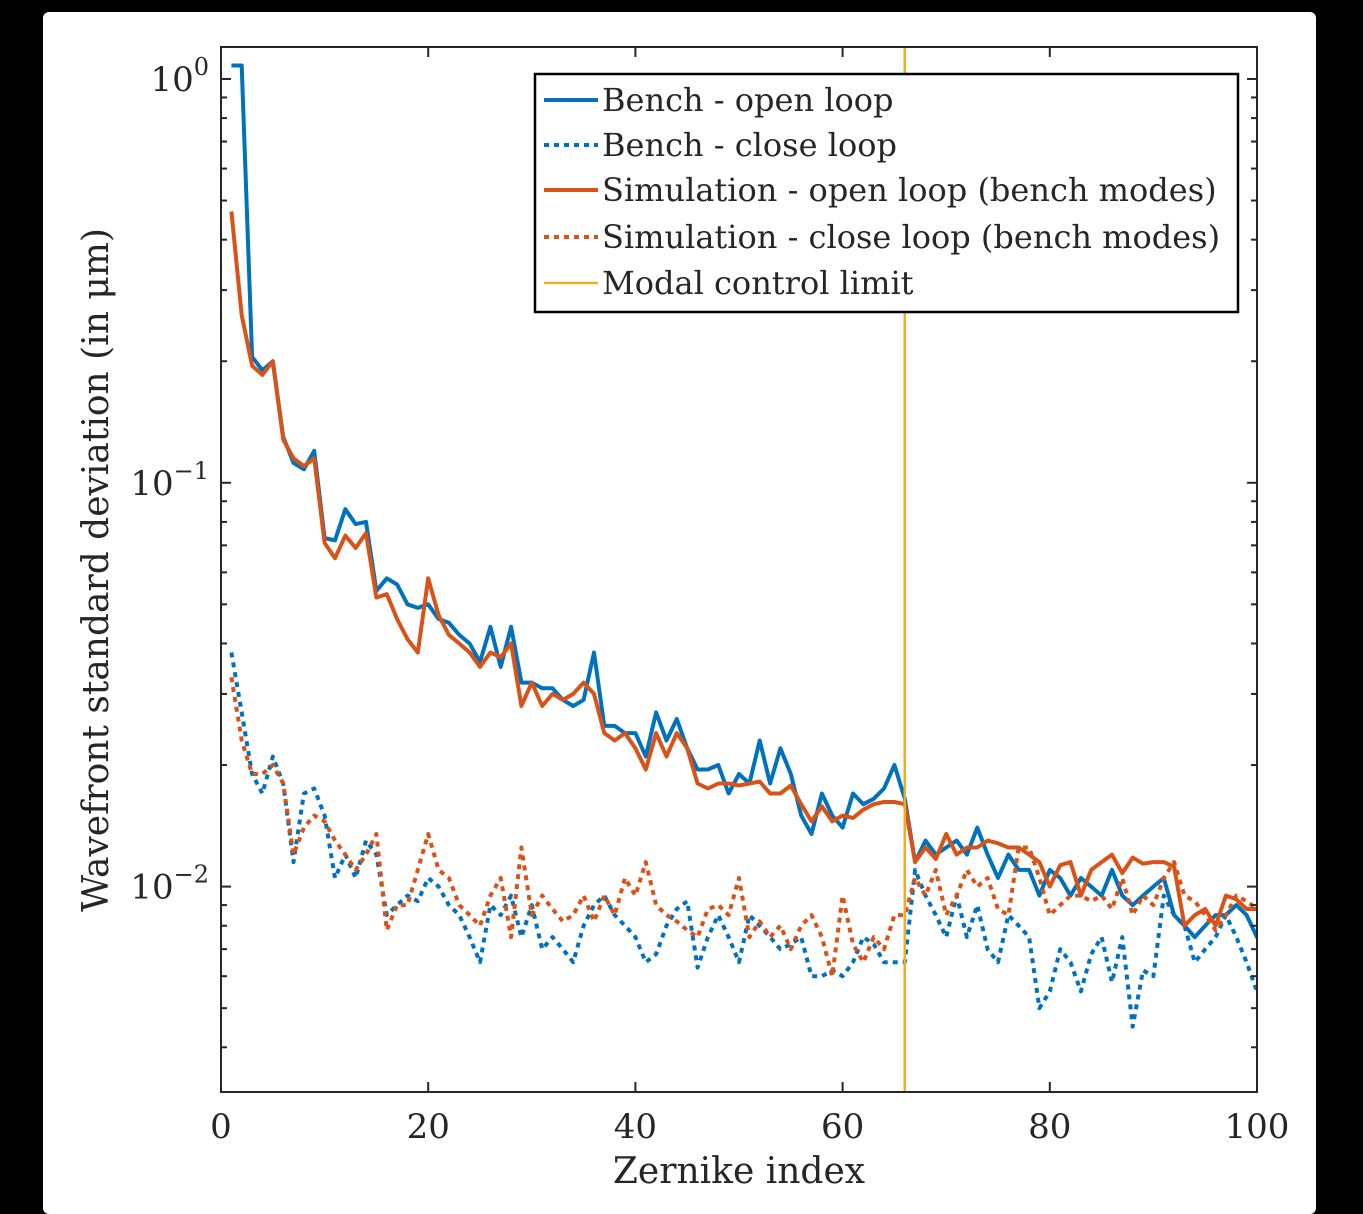 This screenshot has width=1363, height=1214. What do you see at coordinates (911, 237) in the screenshot?
I see `legend-label-3: Simulation - close loop (bench modes)` at bounding box center [911, 237].